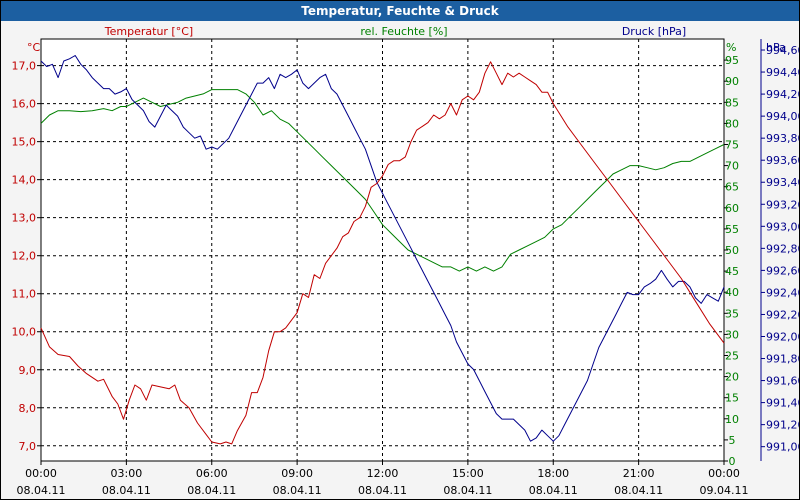  I want to click on humidity-tick-label: 95, so click(732, 60).